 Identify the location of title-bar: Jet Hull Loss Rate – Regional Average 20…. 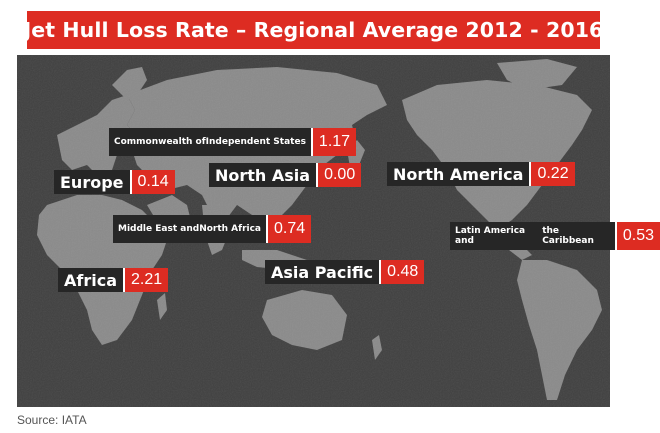
(313, 30).